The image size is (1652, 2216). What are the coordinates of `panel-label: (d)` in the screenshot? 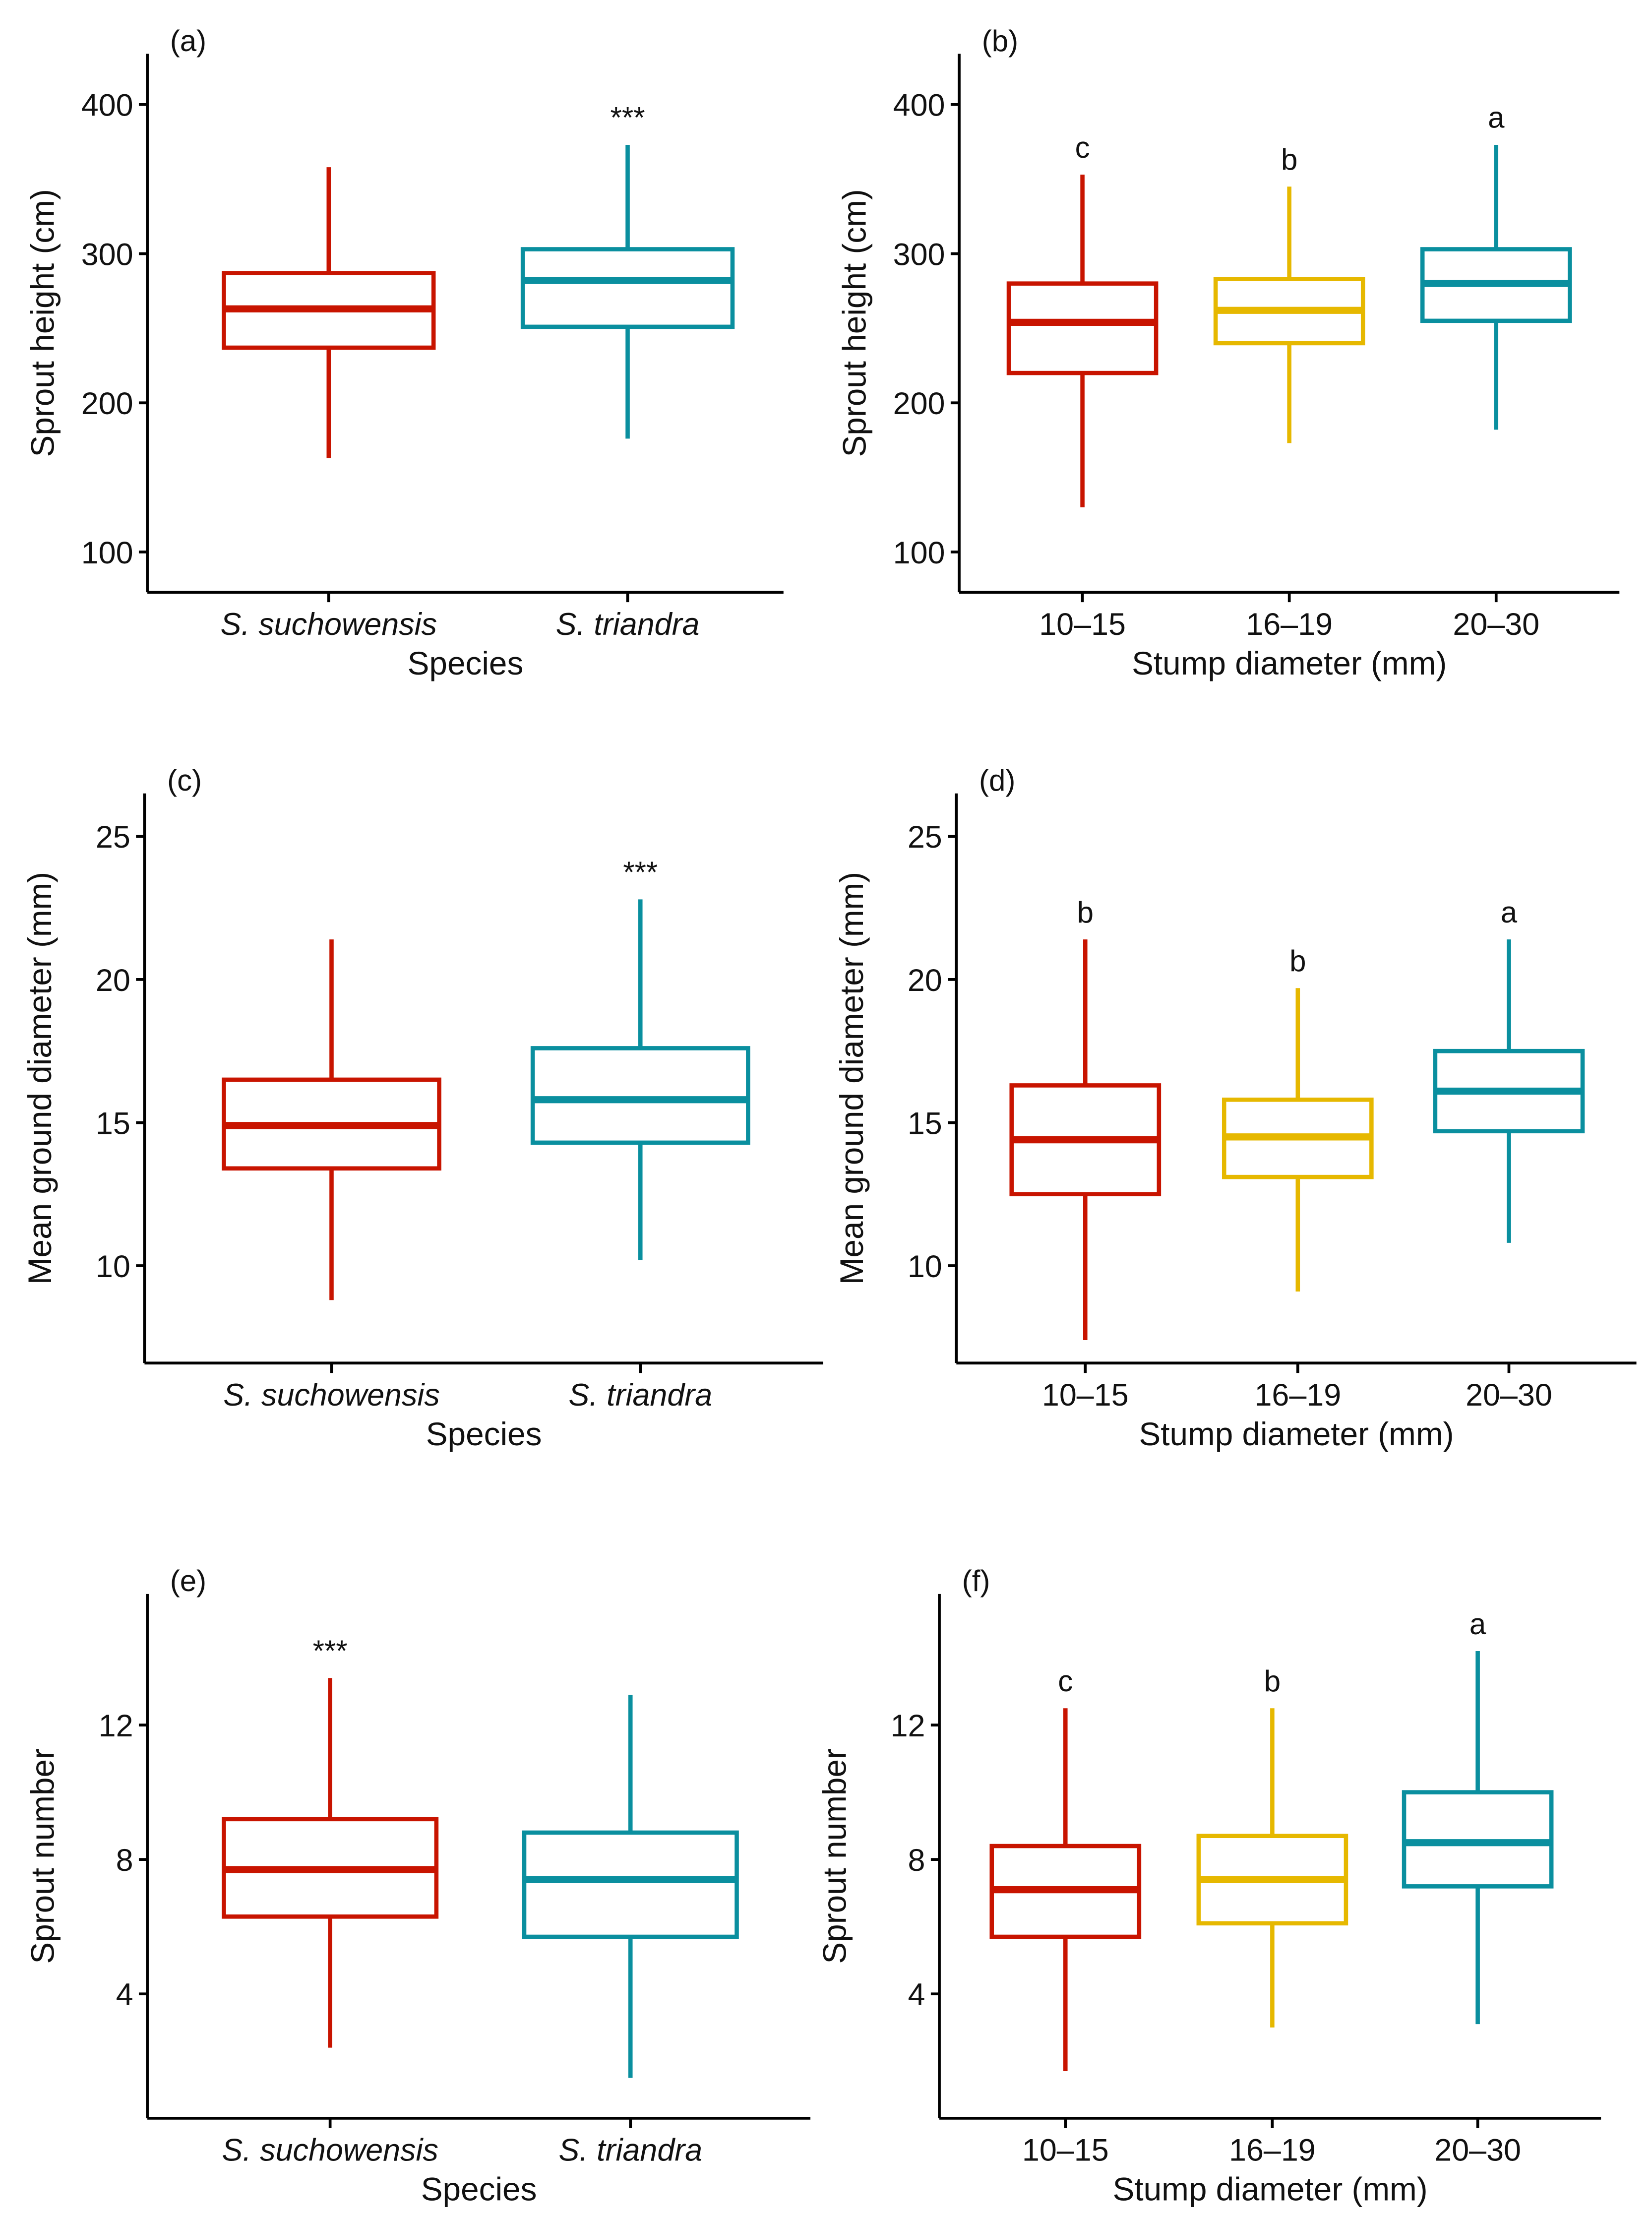 It's located at (997, 780).